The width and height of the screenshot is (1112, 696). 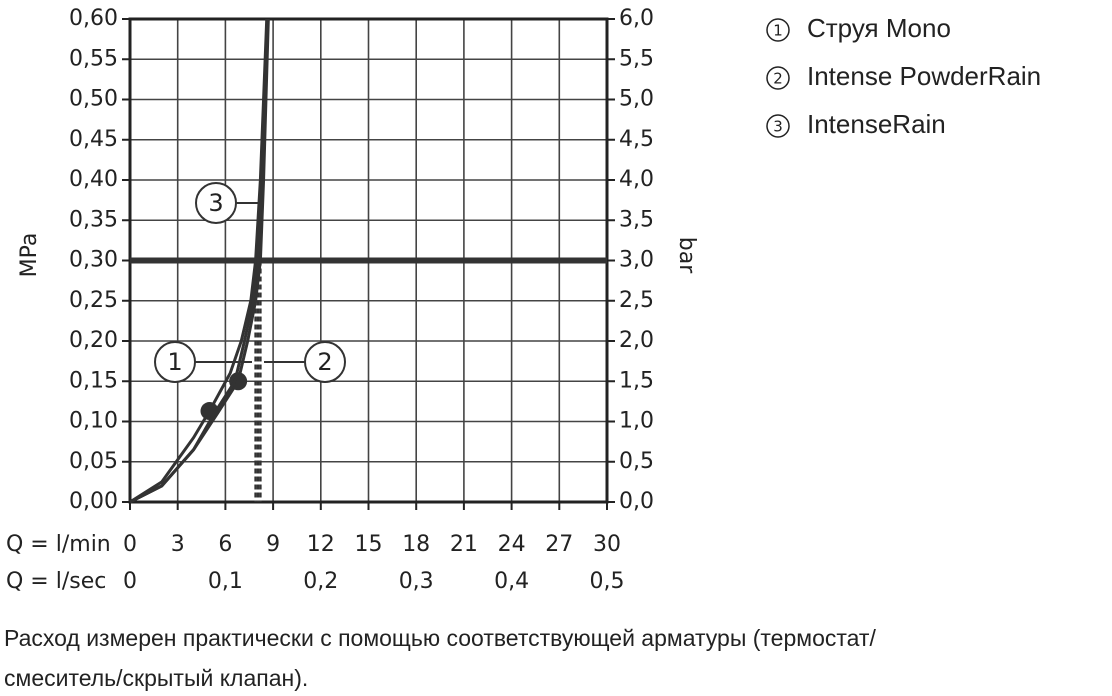 What do you see at coordinates (416, 544) in the screenshot?
I see `x-tick-label: 18` at bounding box center [416, 544].